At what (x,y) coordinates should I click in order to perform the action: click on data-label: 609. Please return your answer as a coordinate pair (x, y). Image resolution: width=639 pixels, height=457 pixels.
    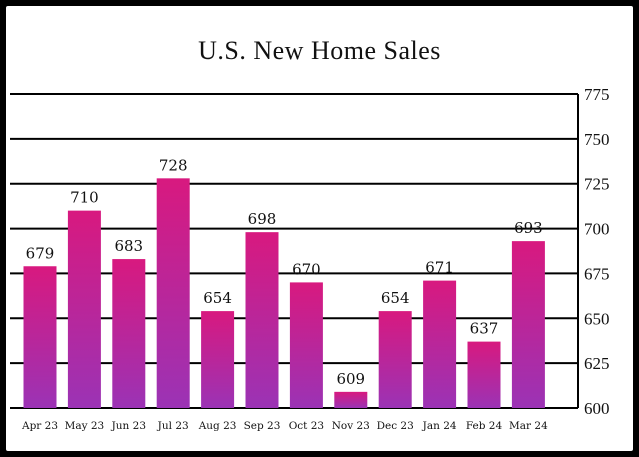
    Looking at the image, I should click on (350, 379).